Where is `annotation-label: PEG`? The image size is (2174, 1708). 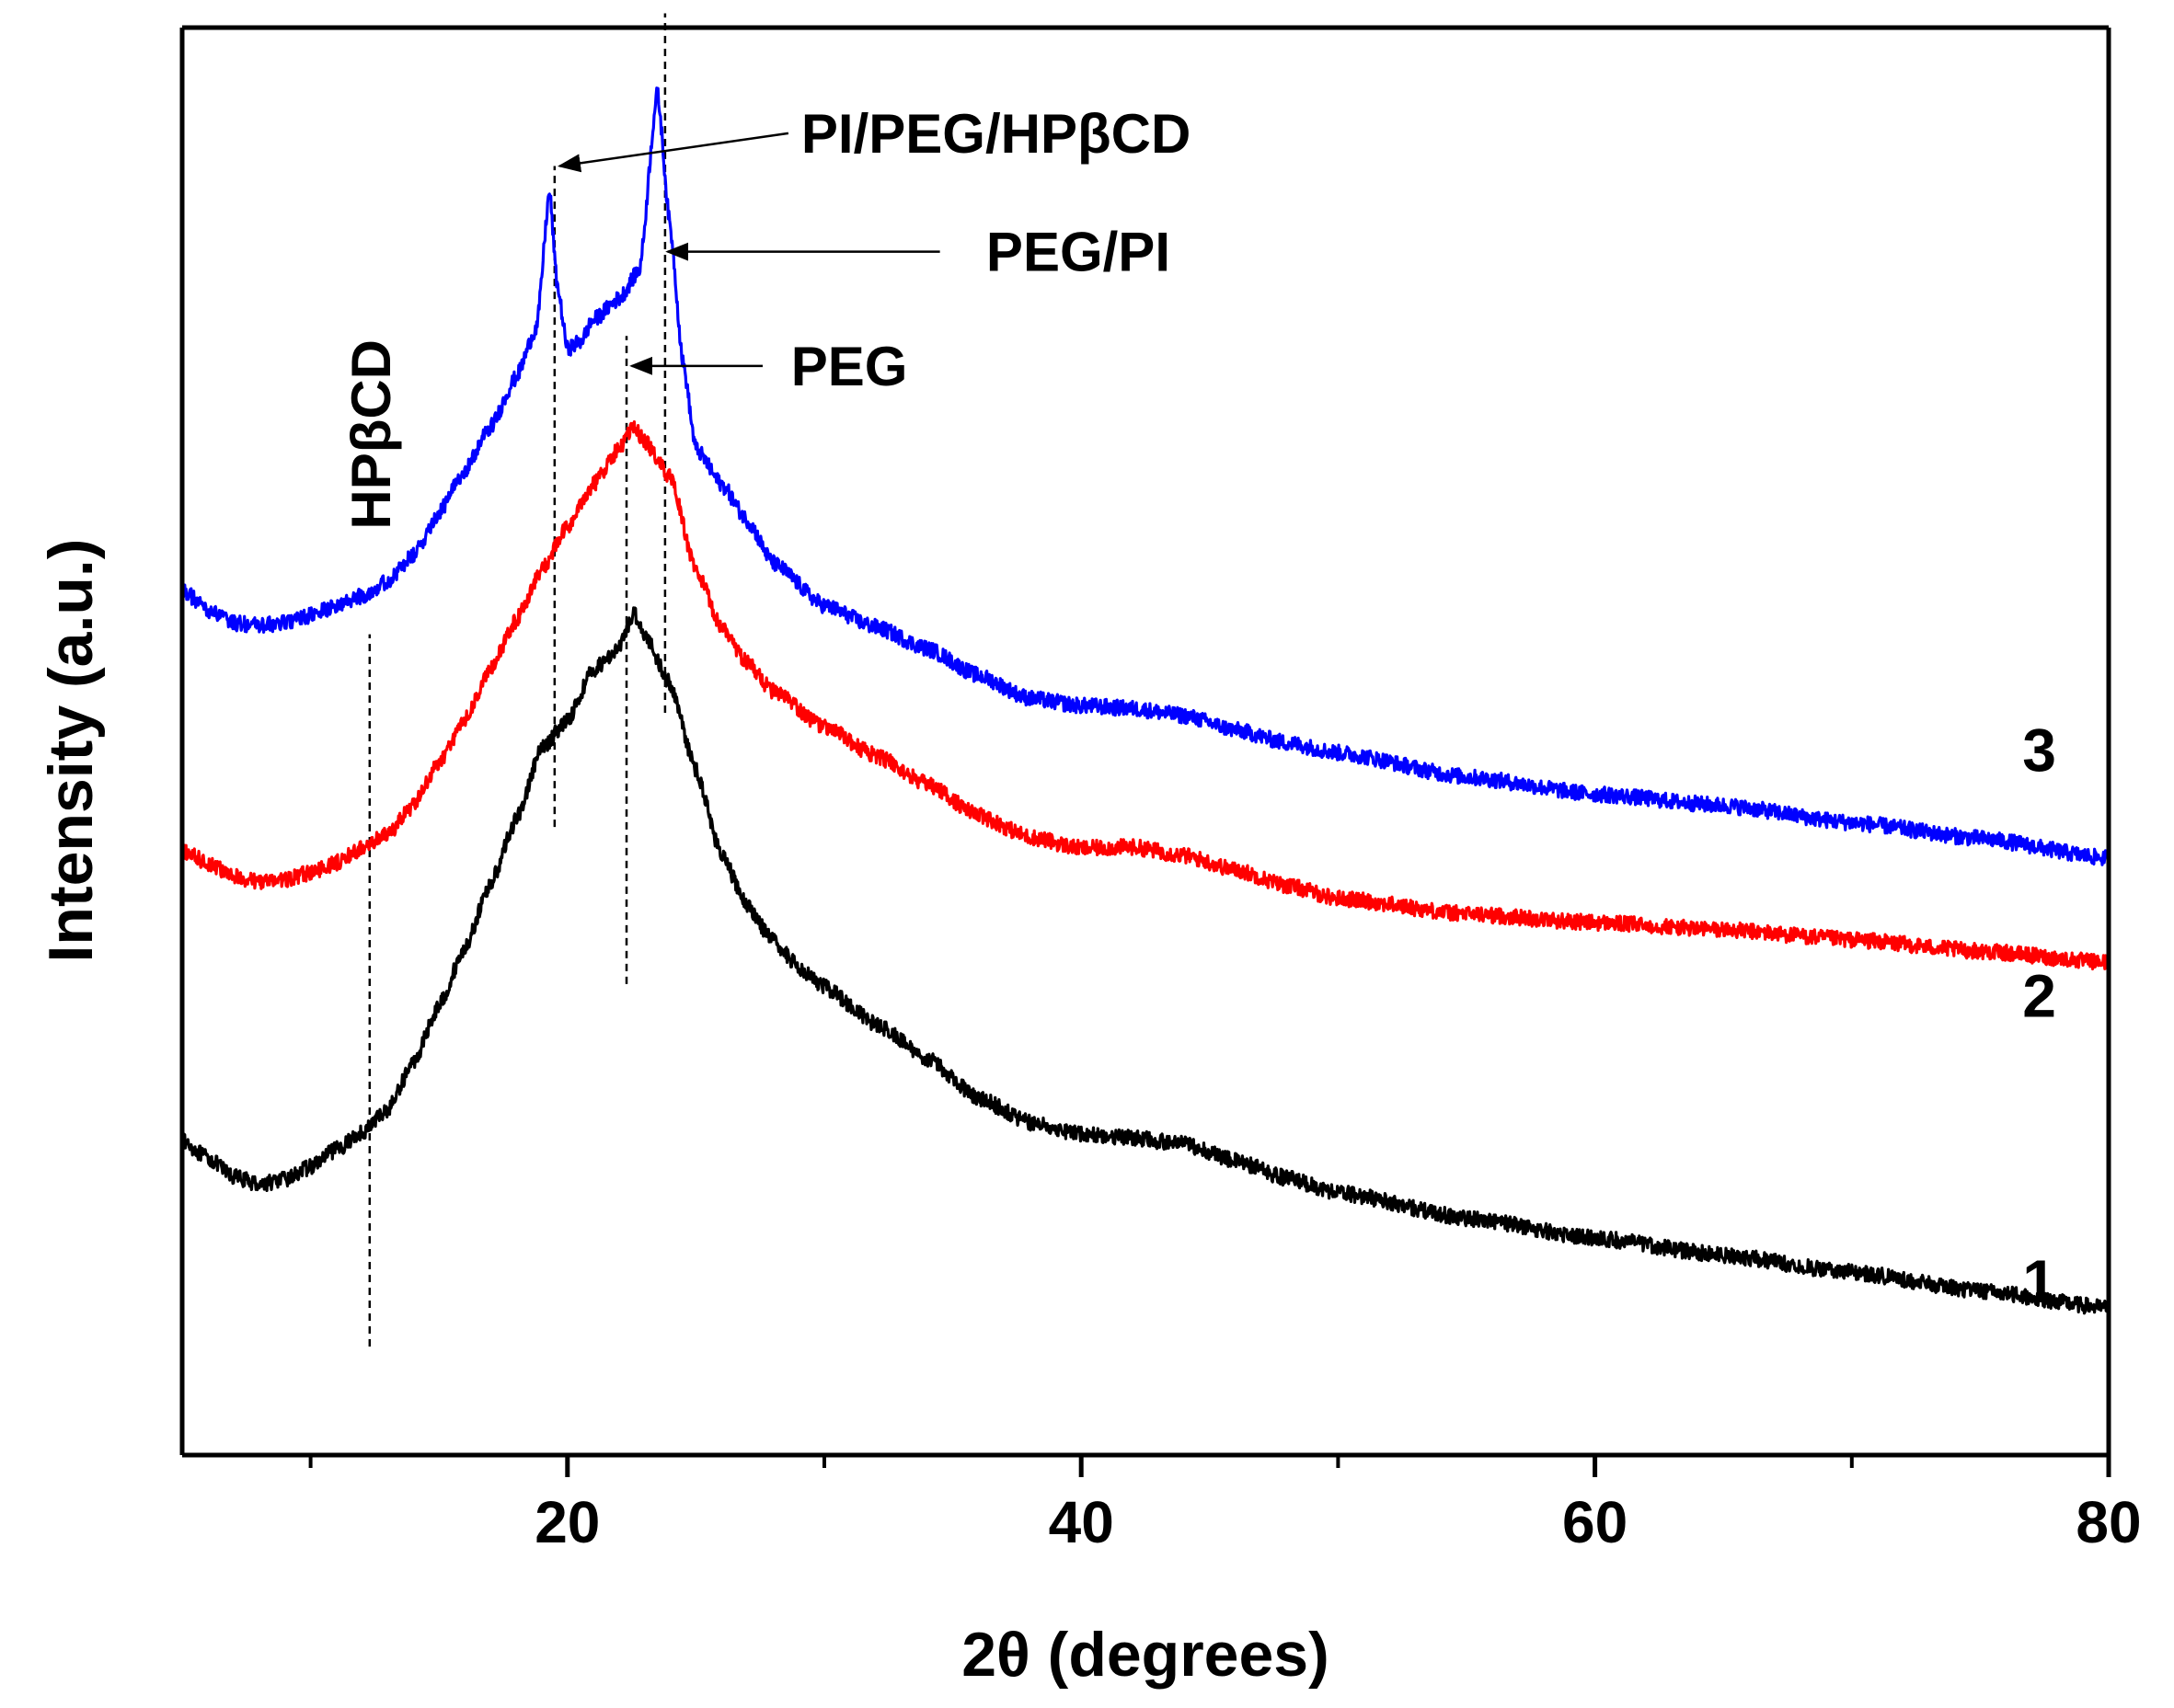
annotation-label: PEG is located at coordinates (849, 366).